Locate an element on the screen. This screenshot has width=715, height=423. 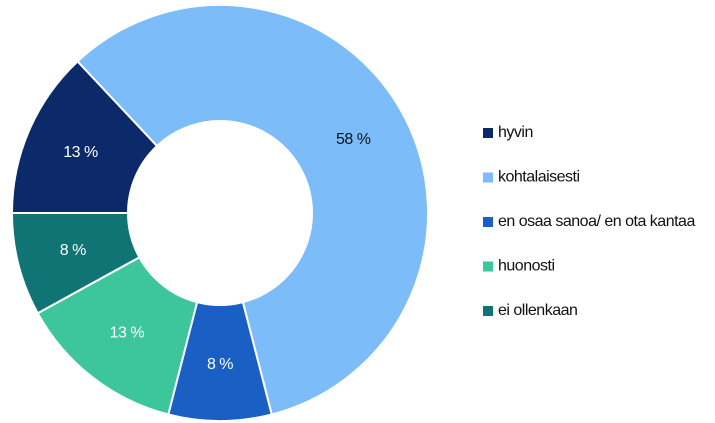
legend-label: en osaa sanoa/ en ota kantaa is located at coordinates (596, 221).